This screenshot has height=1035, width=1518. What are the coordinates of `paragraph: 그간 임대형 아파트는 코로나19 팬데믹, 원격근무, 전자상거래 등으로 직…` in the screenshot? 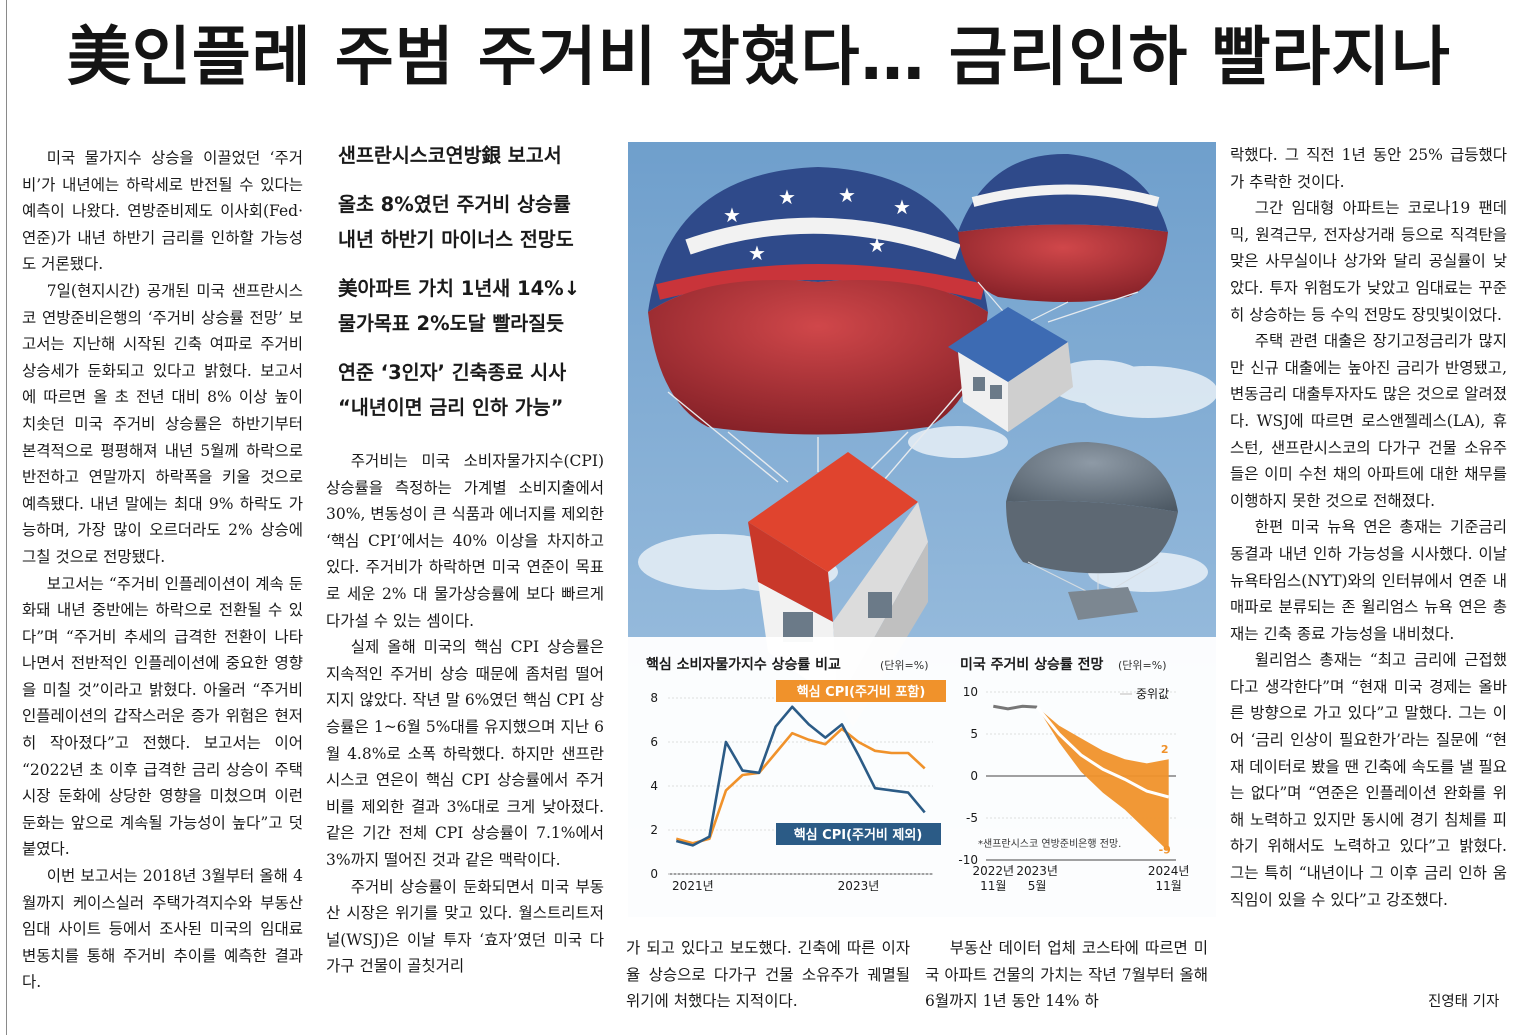 It's located at (1368, 261).